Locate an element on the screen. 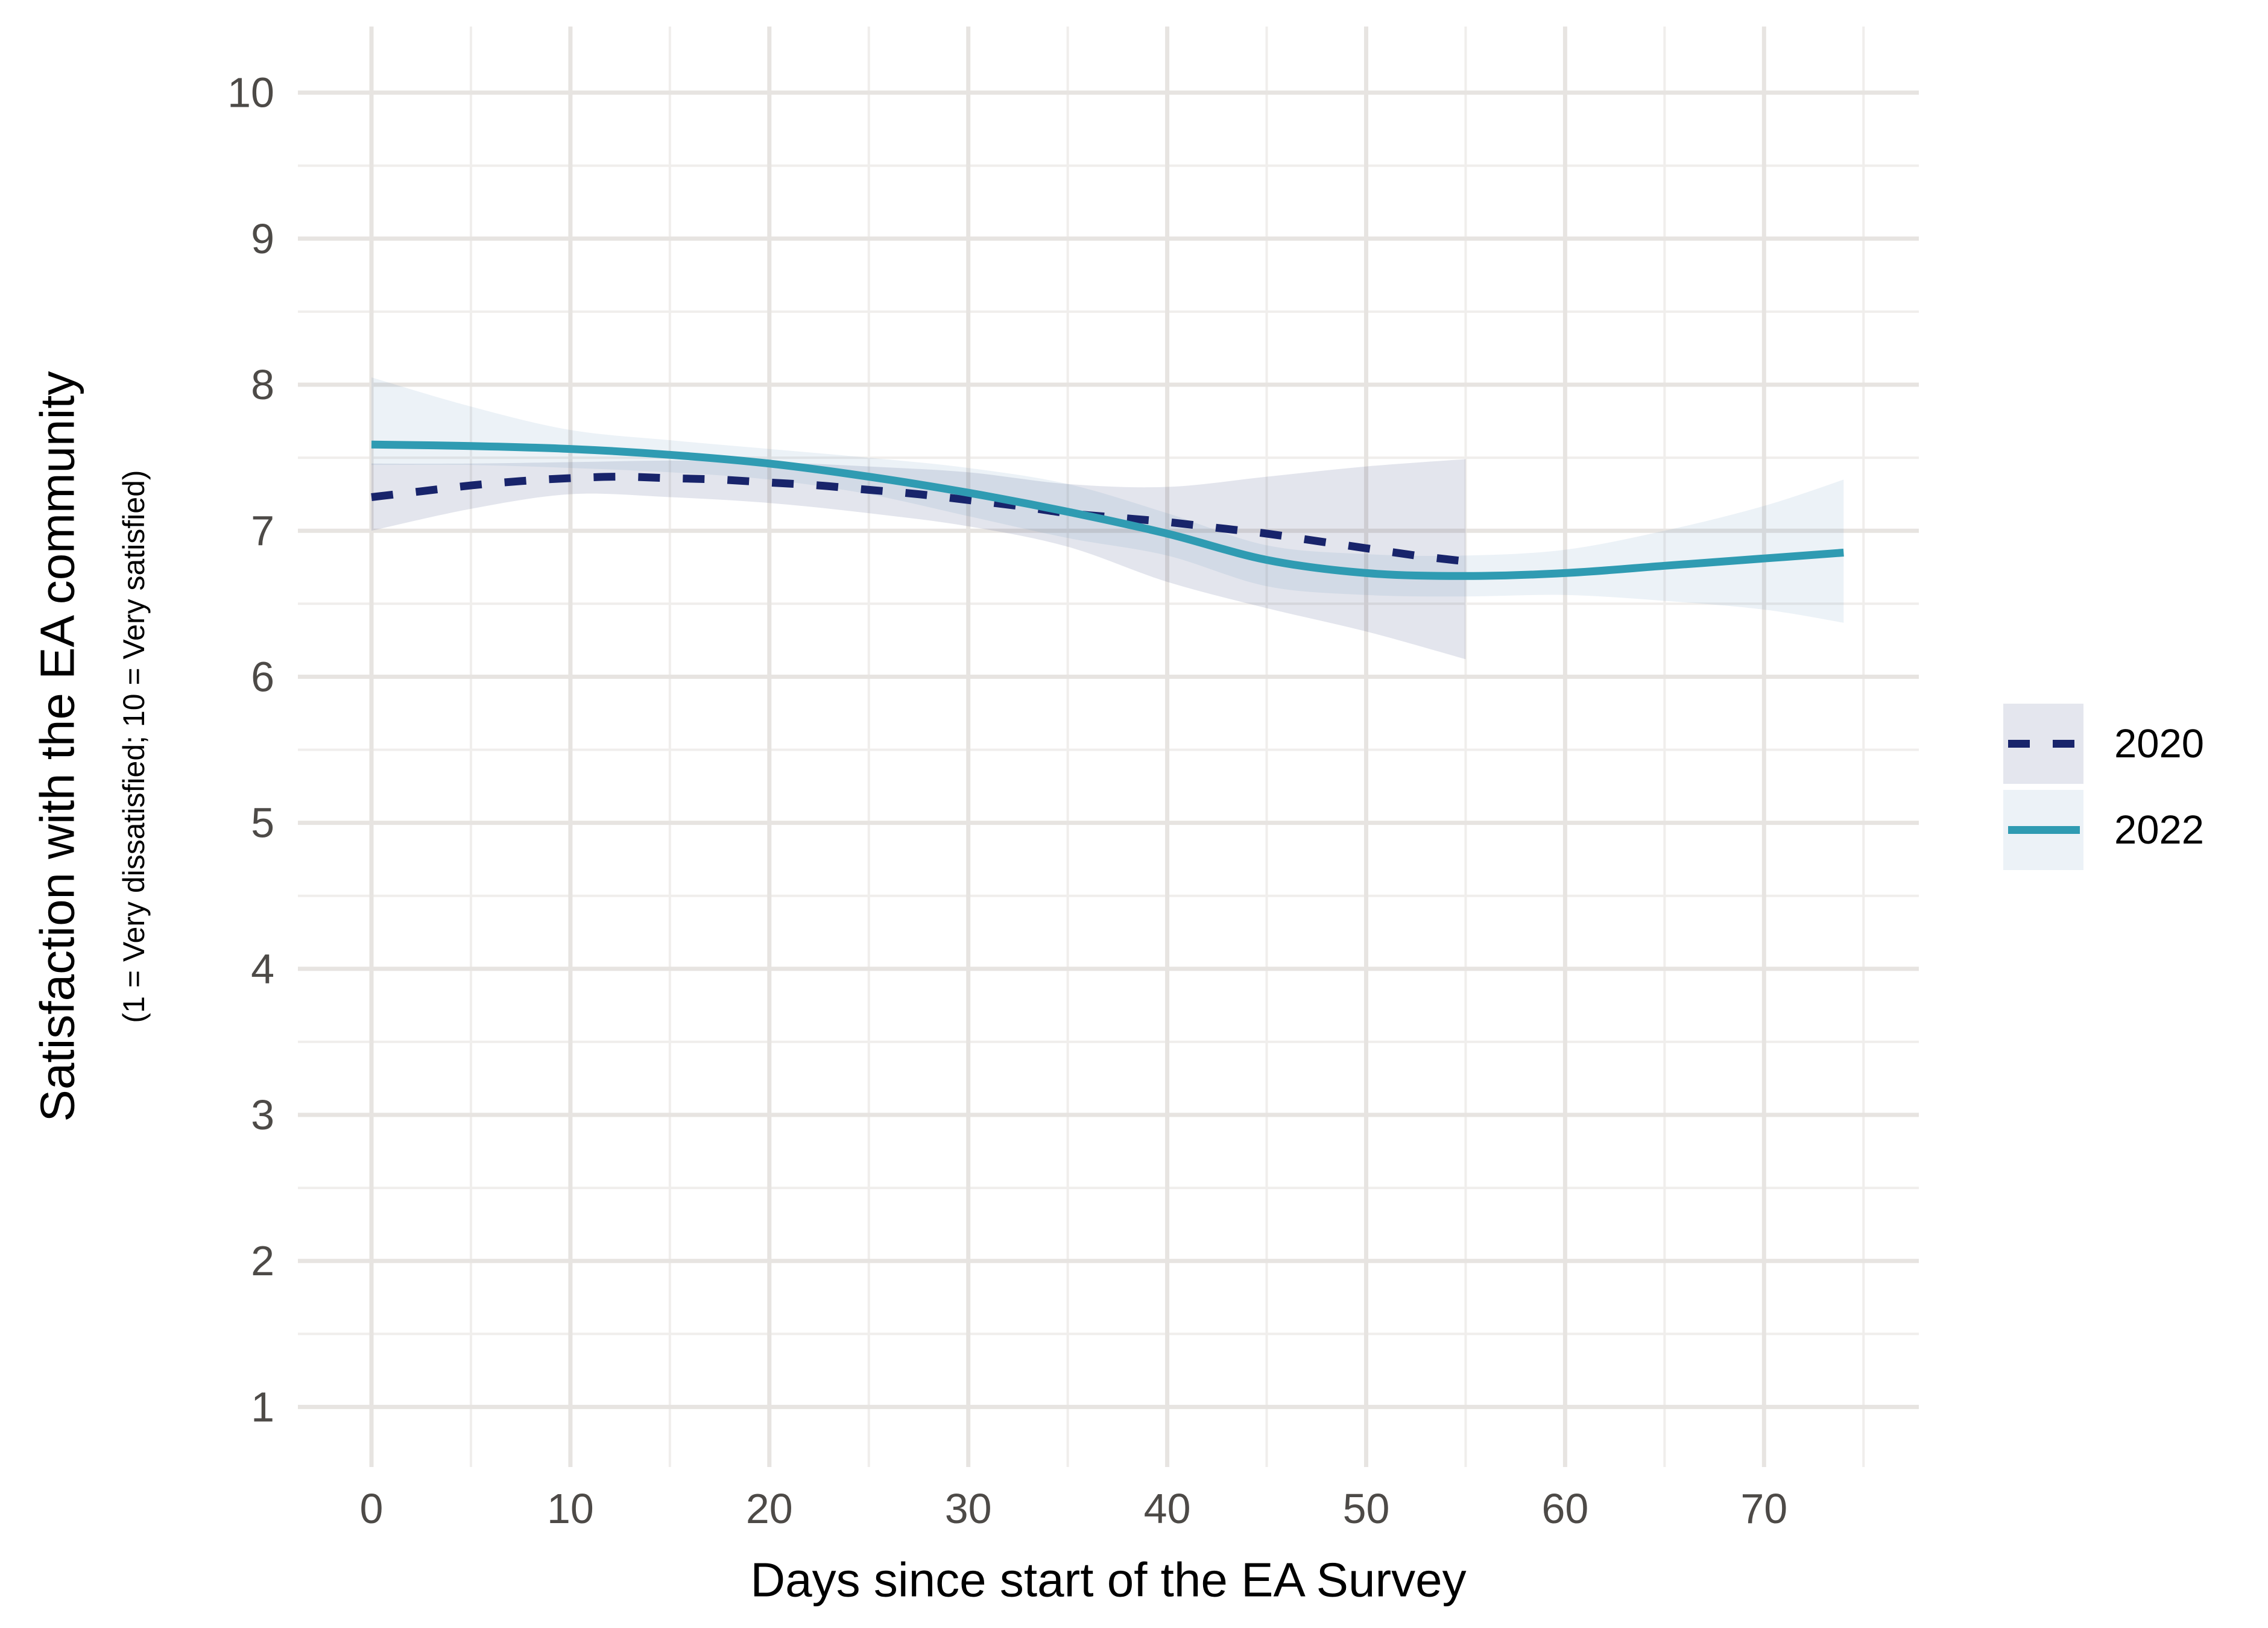  x-tick-label: 50 is located at coordinates (1367, 1508).